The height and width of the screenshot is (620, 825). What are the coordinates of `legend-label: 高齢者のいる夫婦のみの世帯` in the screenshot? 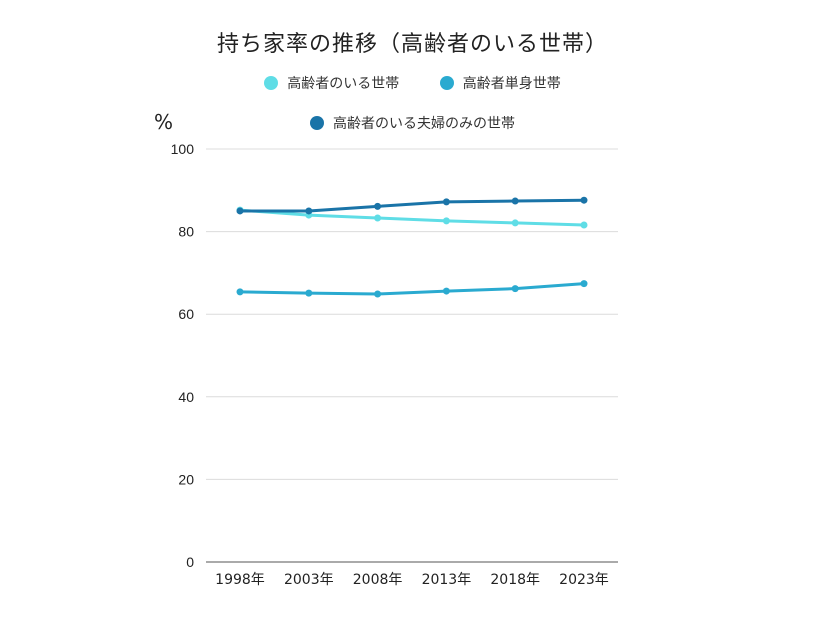 It's located at (424, 124).